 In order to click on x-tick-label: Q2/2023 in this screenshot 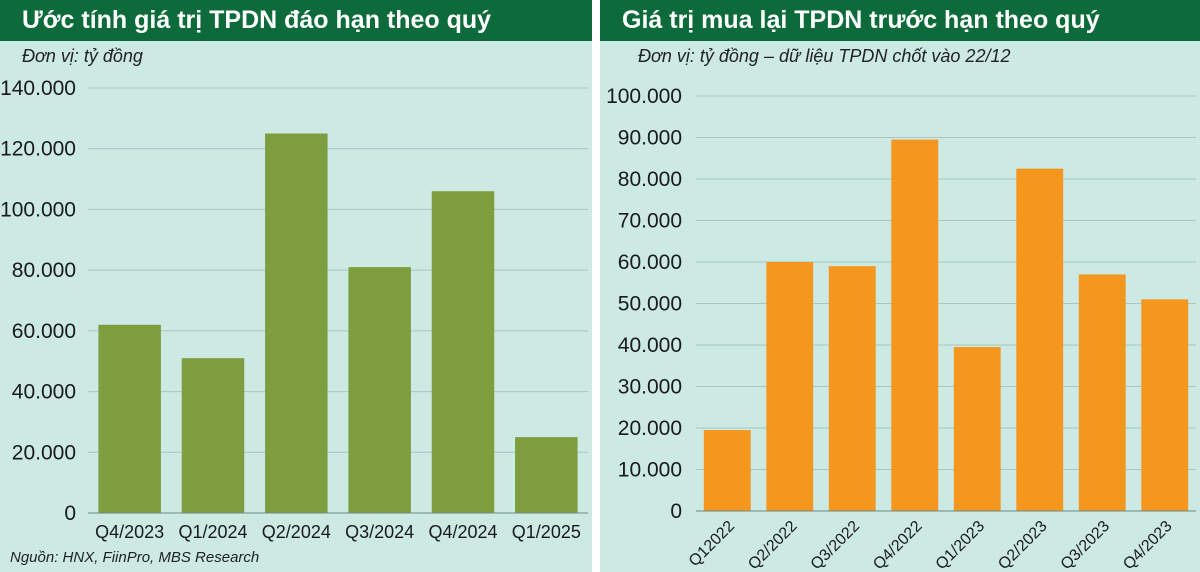, I will do `click(1022, 545)`.